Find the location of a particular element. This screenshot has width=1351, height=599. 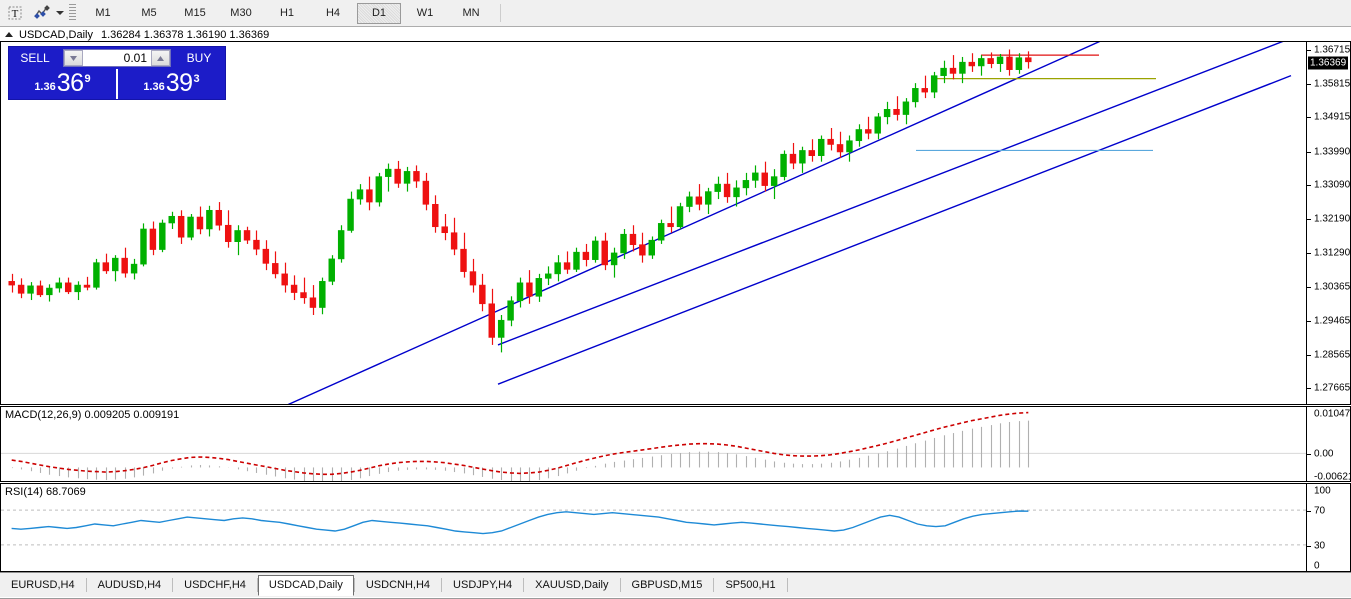

timeframe-m5: M5 is located at coordinates (149, 13).